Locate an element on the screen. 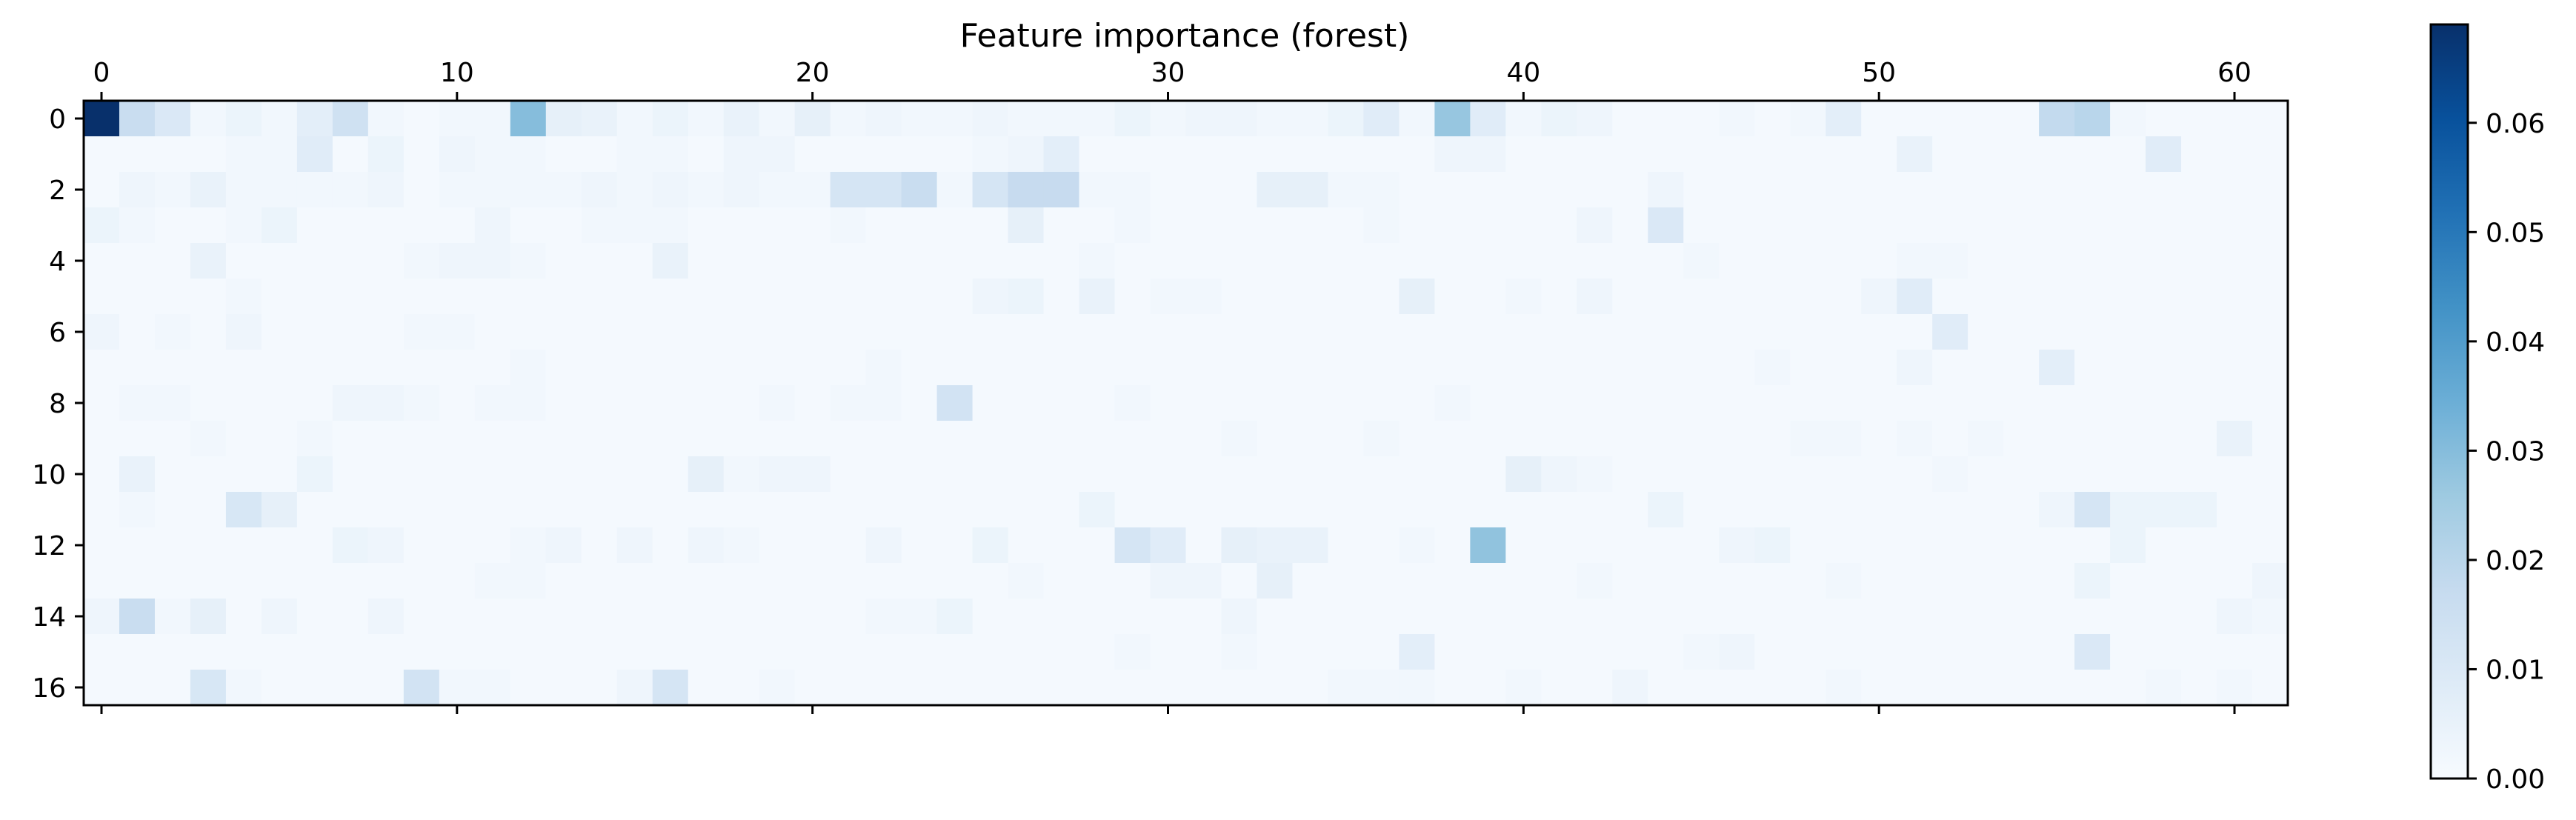 This screenshot has height=820, width=2576. x-tick-label-top: 10 is located at coordinates (457, 73).